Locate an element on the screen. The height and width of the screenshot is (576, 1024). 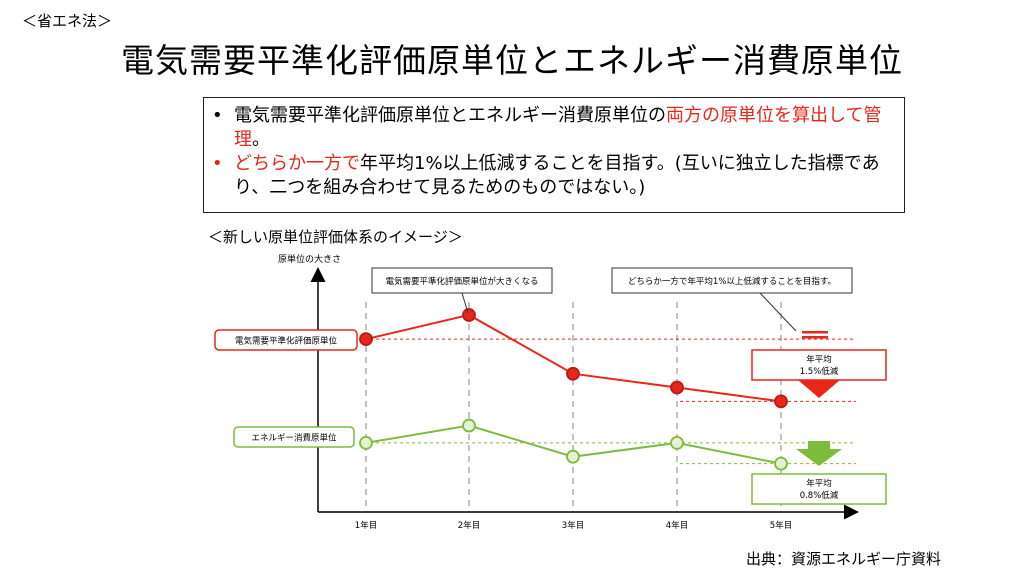
bullet-1-highlight: 両方の原単位を算出して管理 is located at coordinates (558, 127).